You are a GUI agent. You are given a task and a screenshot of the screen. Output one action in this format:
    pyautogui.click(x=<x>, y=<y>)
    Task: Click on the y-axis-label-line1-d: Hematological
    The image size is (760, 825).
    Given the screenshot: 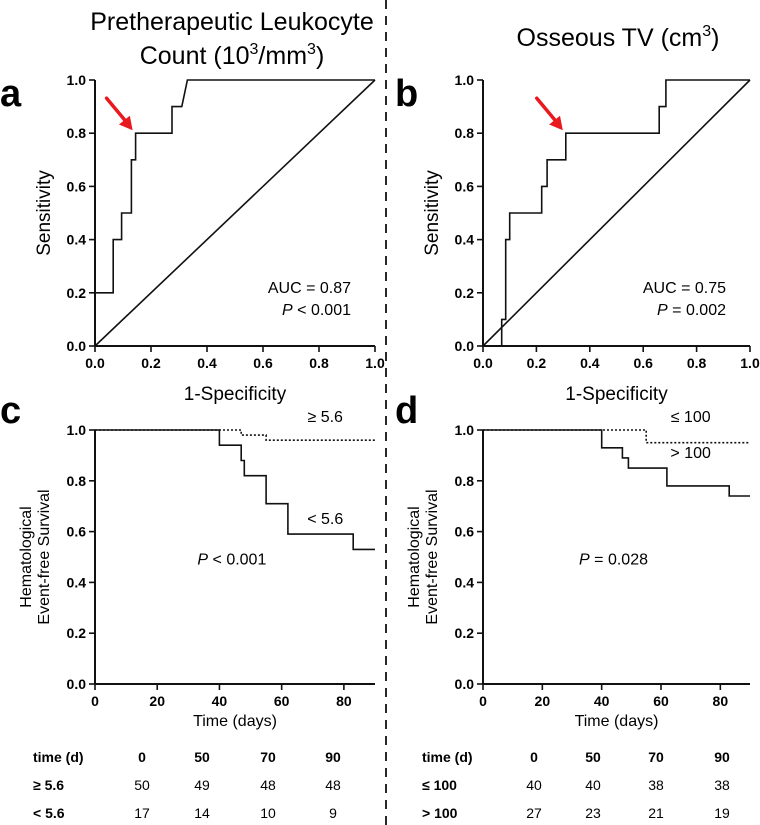 What is the action you would take?
    pyautogui.click(x=414, y=556)
    